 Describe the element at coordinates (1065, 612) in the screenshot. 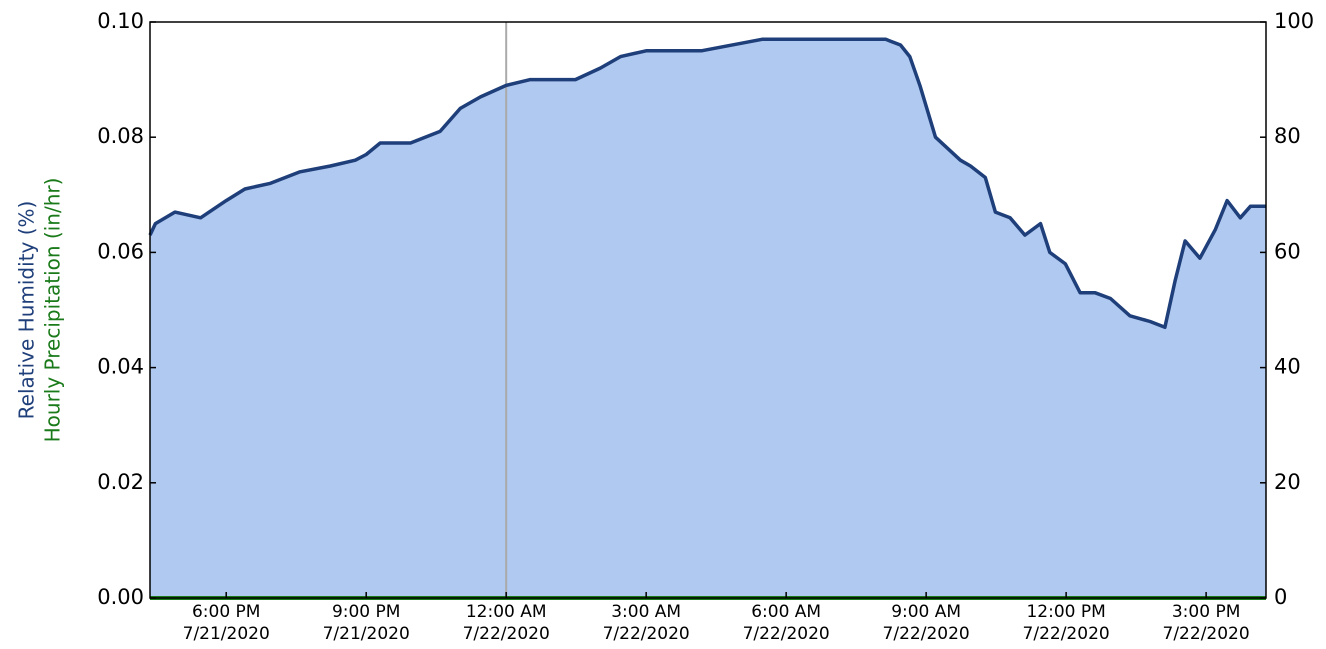

I see `x-tick-label: 12:00 PM` at that location.